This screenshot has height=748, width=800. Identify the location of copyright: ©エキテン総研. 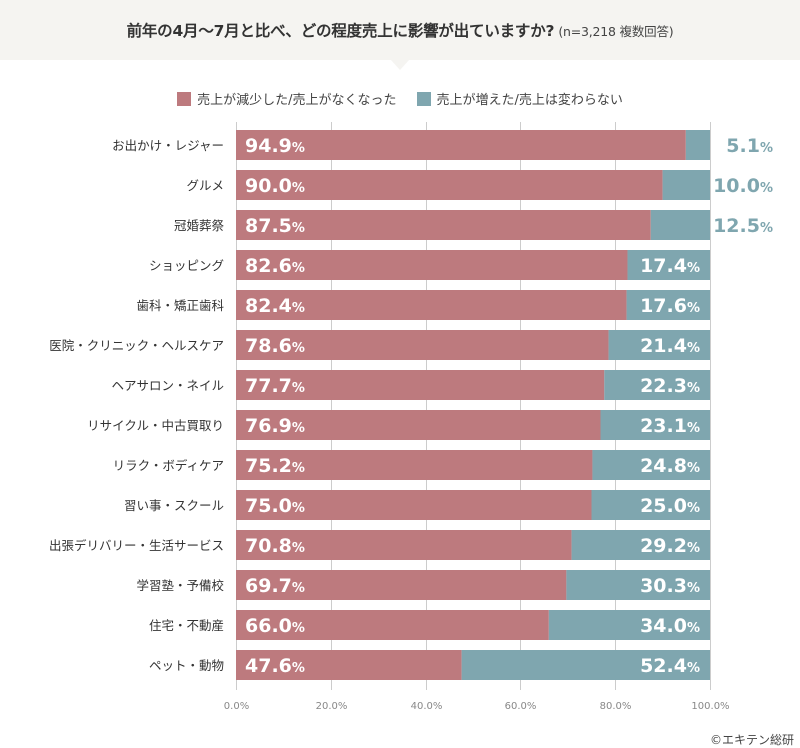
(751, 740).